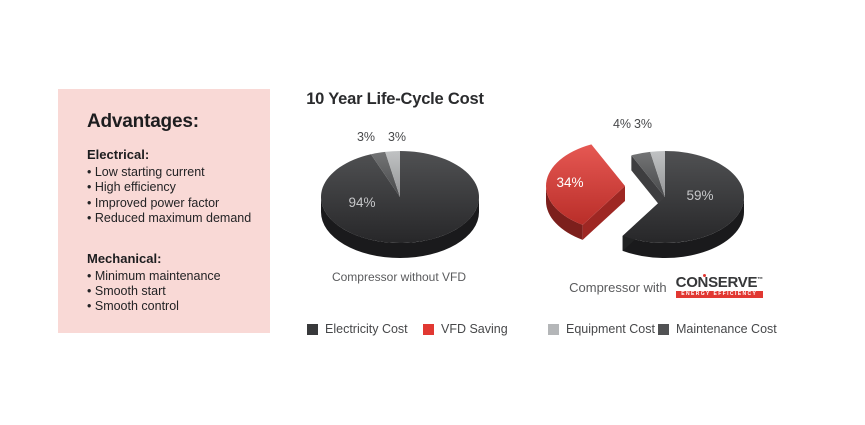 This screenshot has height=425, width=865. I want to click on brand-dot-icon, so click(704, 275).